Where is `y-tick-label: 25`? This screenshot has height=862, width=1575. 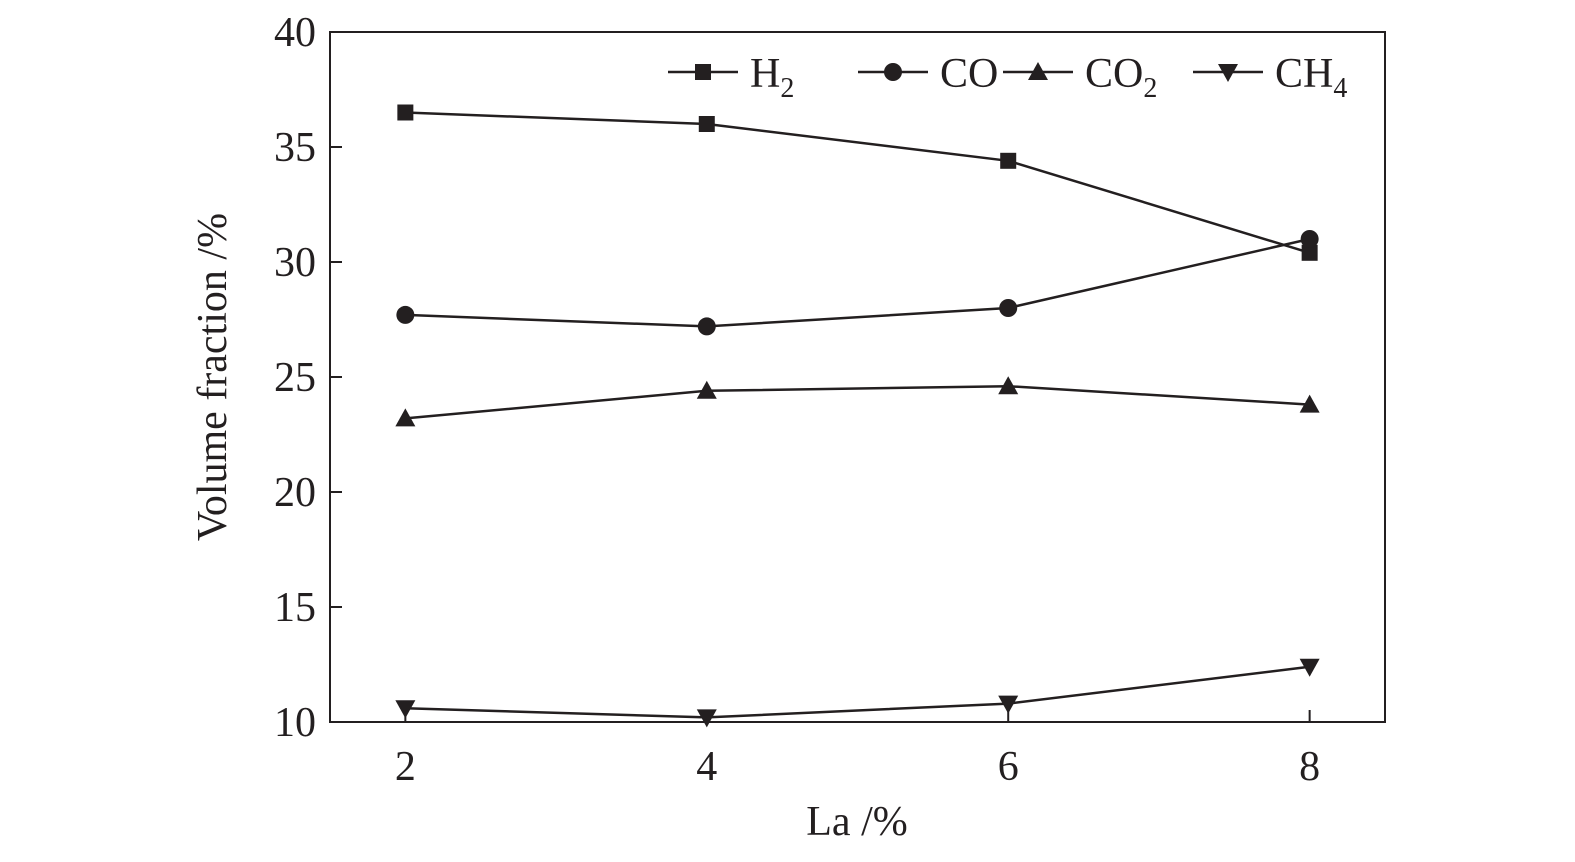 y-tick-label: 25 is located at coordinates (295, 378).